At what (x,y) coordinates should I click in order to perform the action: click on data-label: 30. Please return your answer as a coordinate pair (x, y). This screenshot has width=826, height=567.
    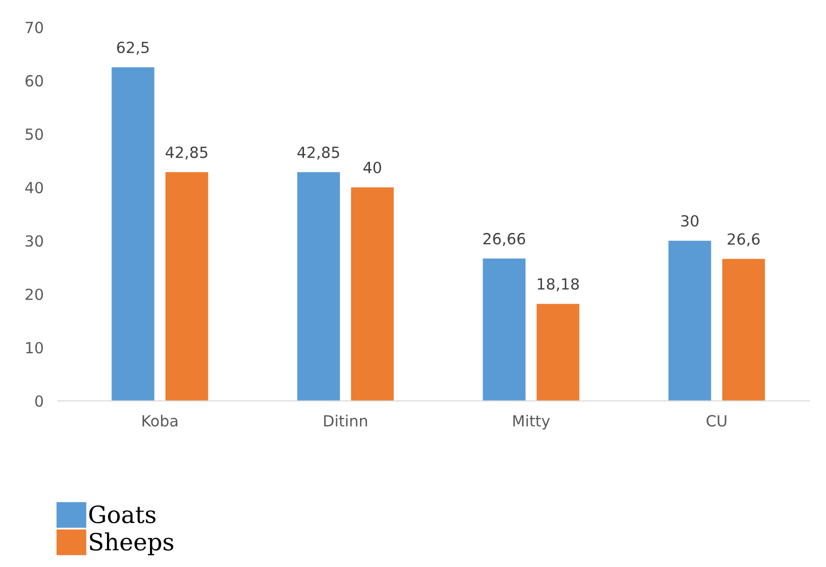
    Looking at the image, I should click on (689, 221).